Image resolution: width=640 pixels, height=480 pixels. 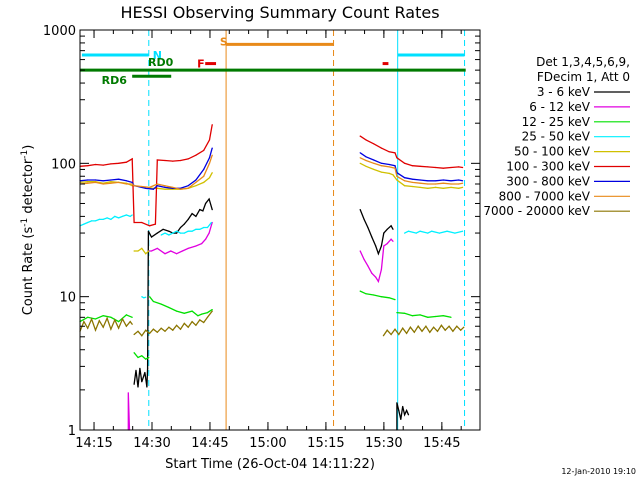 What do you see at coordinates (93, 443) in the screenshot?
I see `x-tick-label-0: 14:15` at bounding box center [93, 443].